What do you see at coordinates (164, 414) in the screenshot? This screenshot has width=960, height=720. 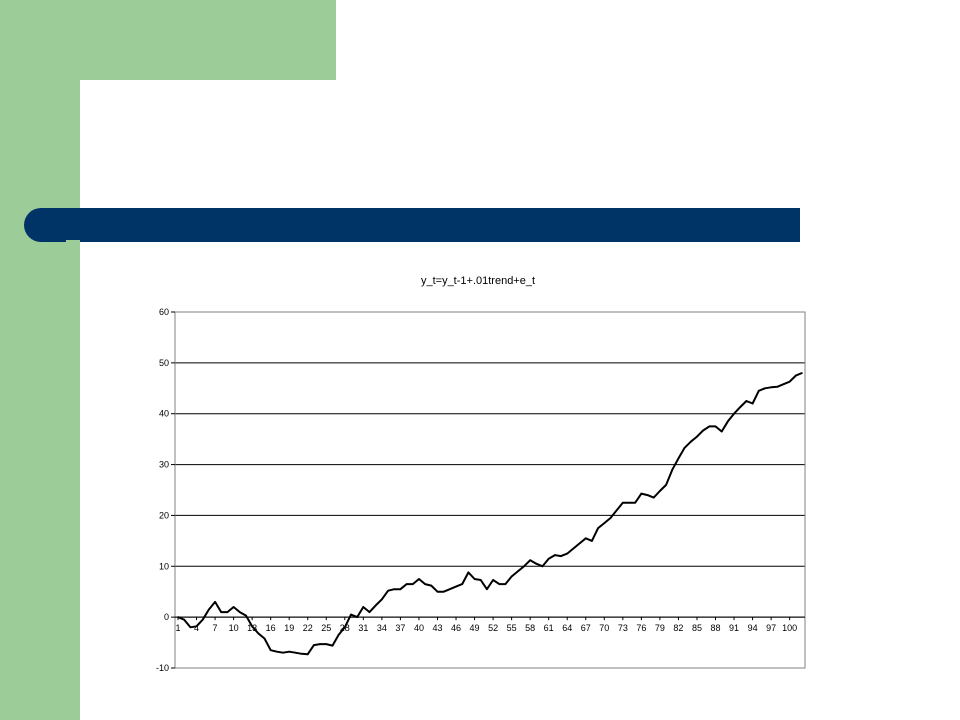 I see `y-tick-label: 40` at bounding box center [164, 414].